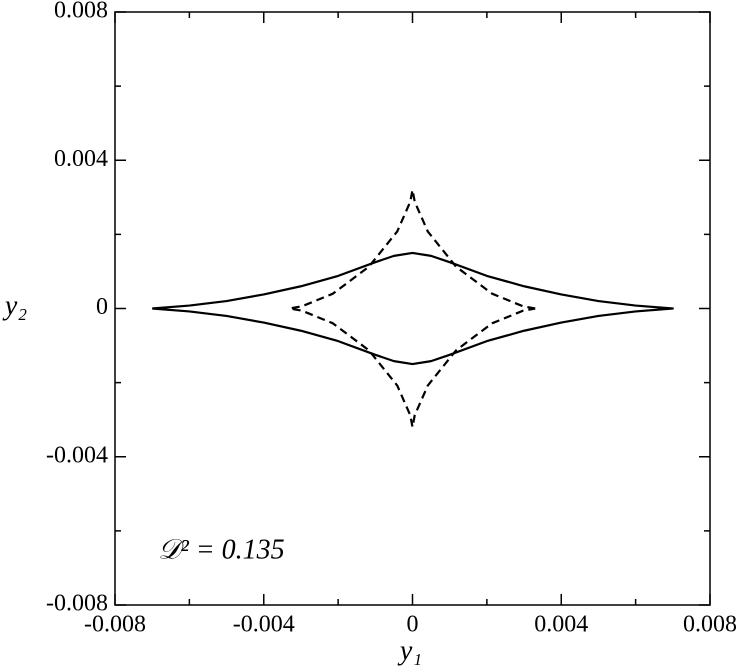  Describe the element at coordinates (413, 625) in the screenshot. I see `x-tick-label: 0` at that location.